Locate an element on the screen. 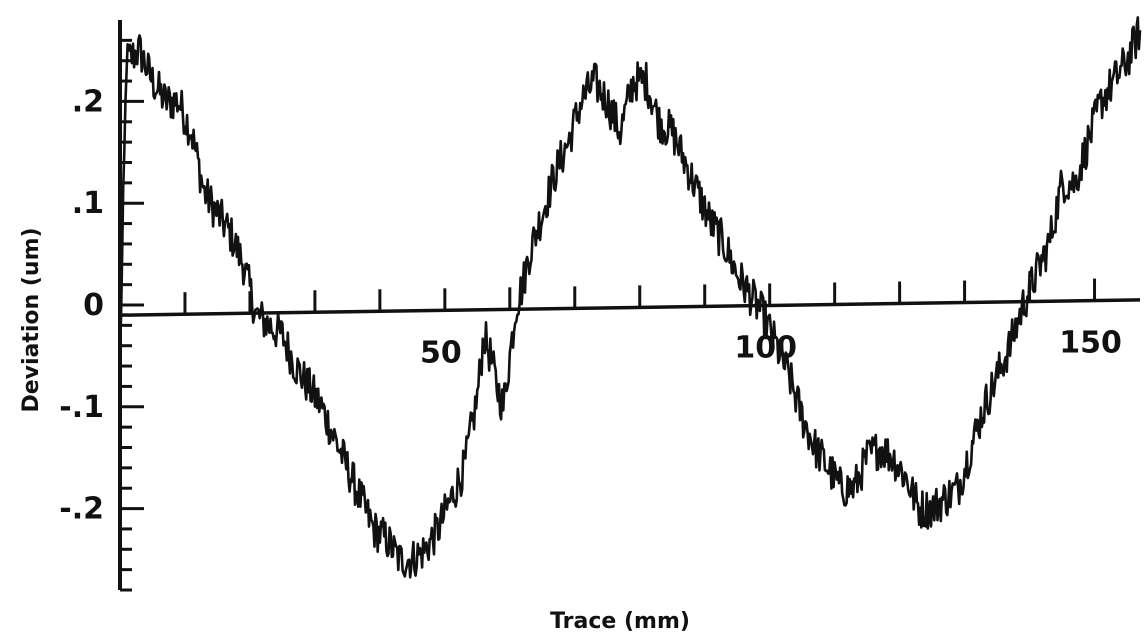 The height and width of the screenshot is (643, 1148). x-tick-label: 150 is located at coordinates (1090, 343).